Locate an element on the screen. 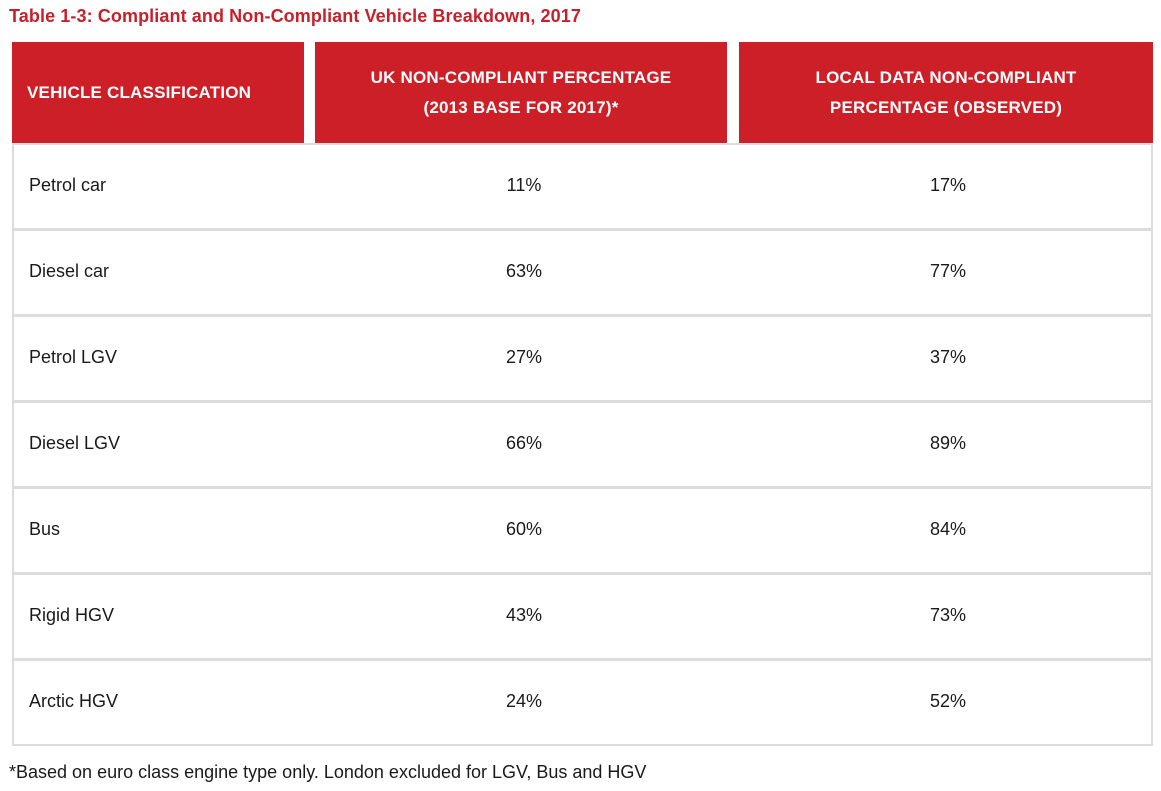 The height and width of the screenshot is (791, 1161). local-percentage-cell: 17% is located at coordinates (948, 185).